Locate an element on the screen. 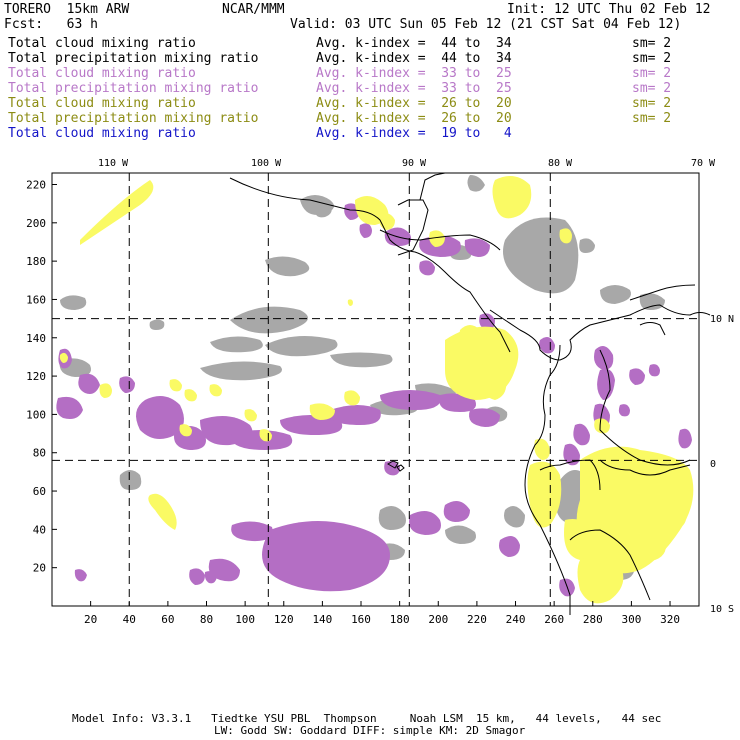  y-tick-label: 220 is located at coordinates (36, 184).